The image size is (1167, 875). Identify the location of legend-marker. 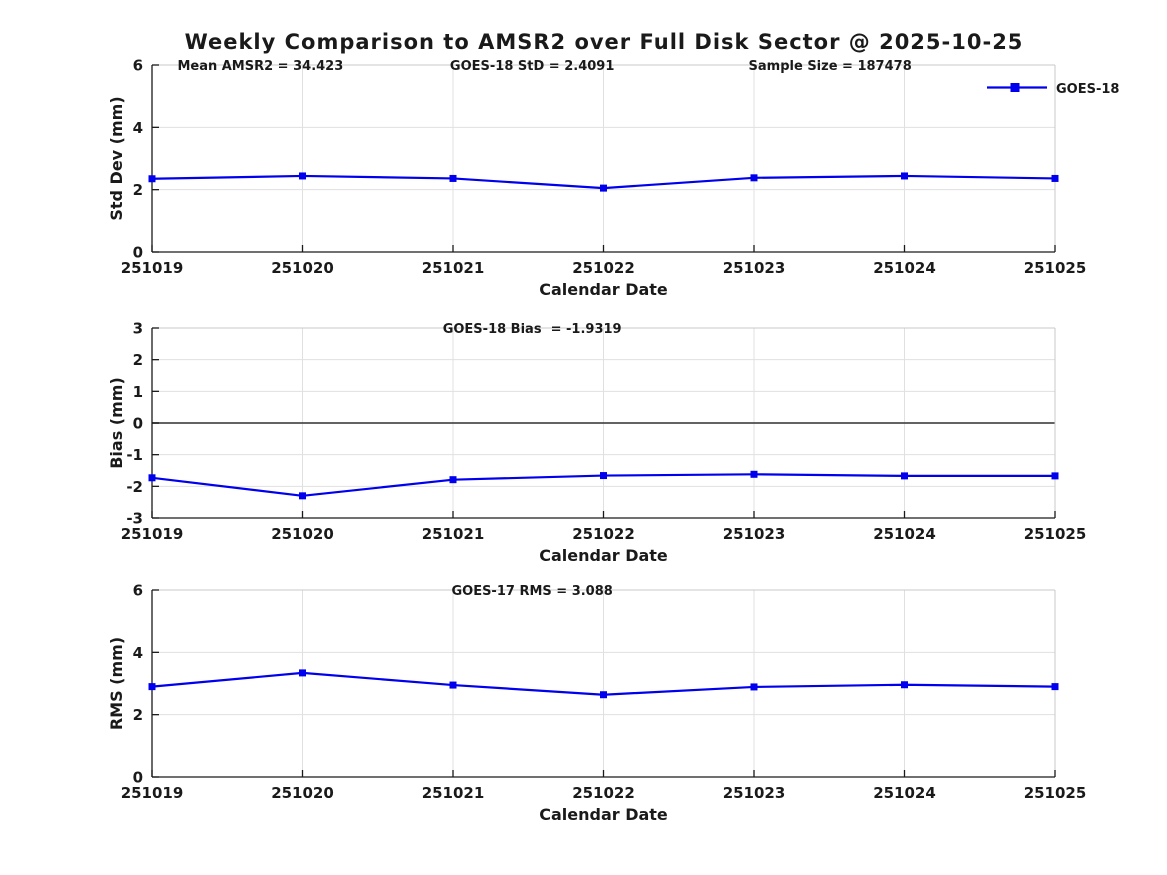
(1015, 87).